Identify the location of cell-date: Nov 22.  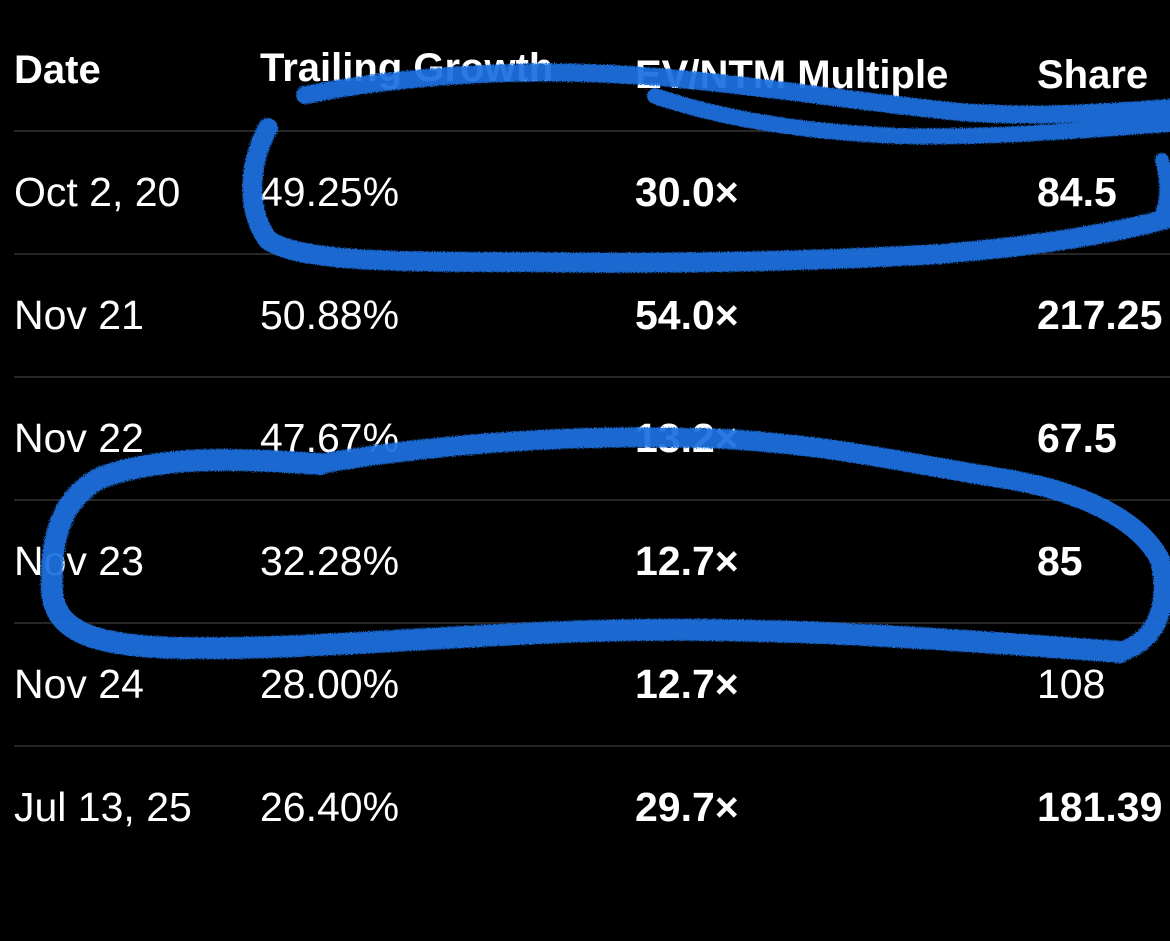
(79, 438).